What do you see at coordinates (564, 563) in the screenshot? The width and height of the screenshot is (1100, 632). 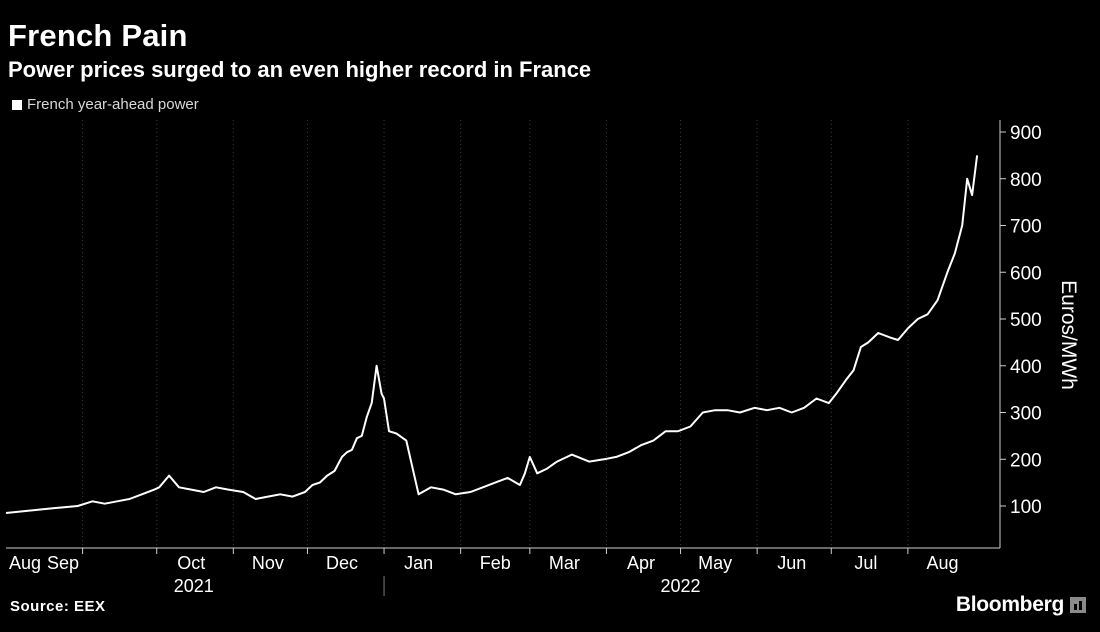 I see `x-tick-label: Mar` at bounding box center [564, 563].